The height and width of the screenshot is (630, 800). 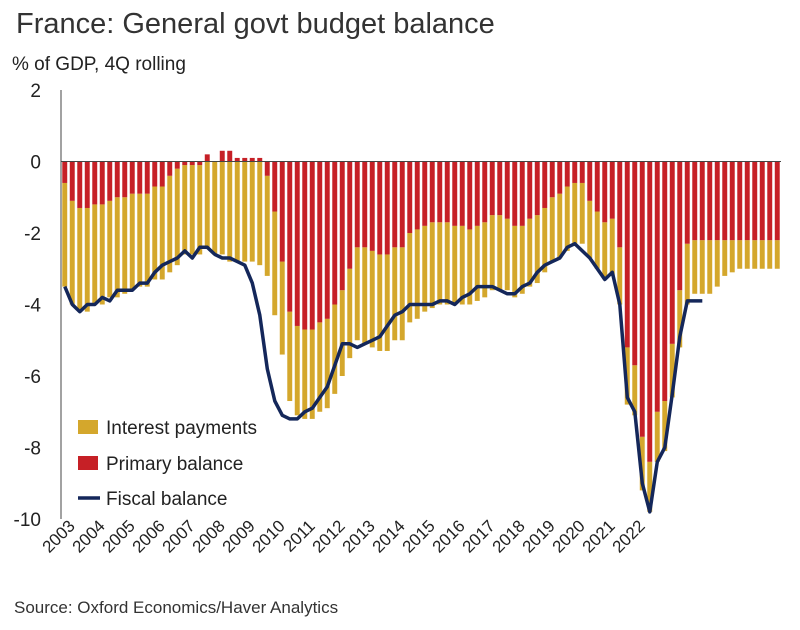 What do you see at coordinates (599, 536) in the screenshot?
I see `x-tick-label: 2021` at bounding box center [599, 536].